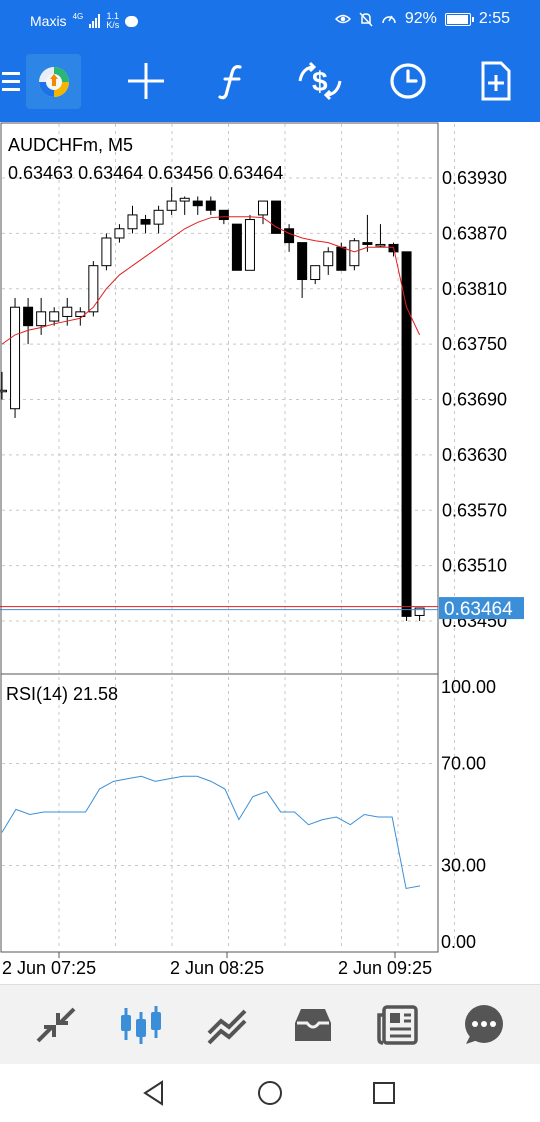 The height and width of the screenshot is (1122, 540). I want to click on trade-icon, so click(227, 1025).